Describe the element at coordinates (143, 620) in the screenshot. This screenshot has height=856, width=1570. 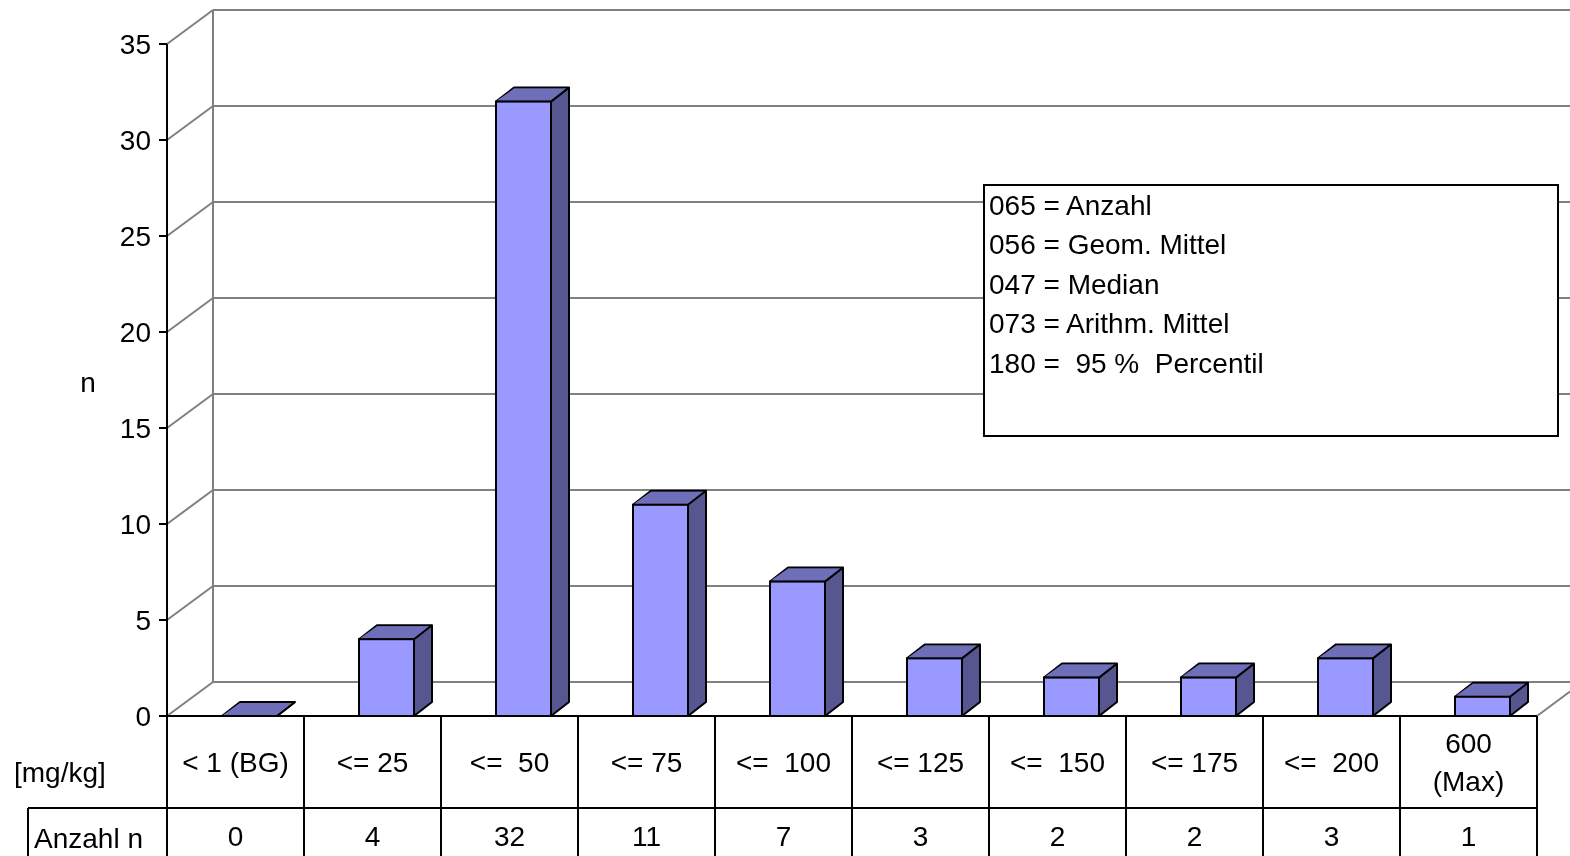
I see `y-tick-label: 5` at that location.